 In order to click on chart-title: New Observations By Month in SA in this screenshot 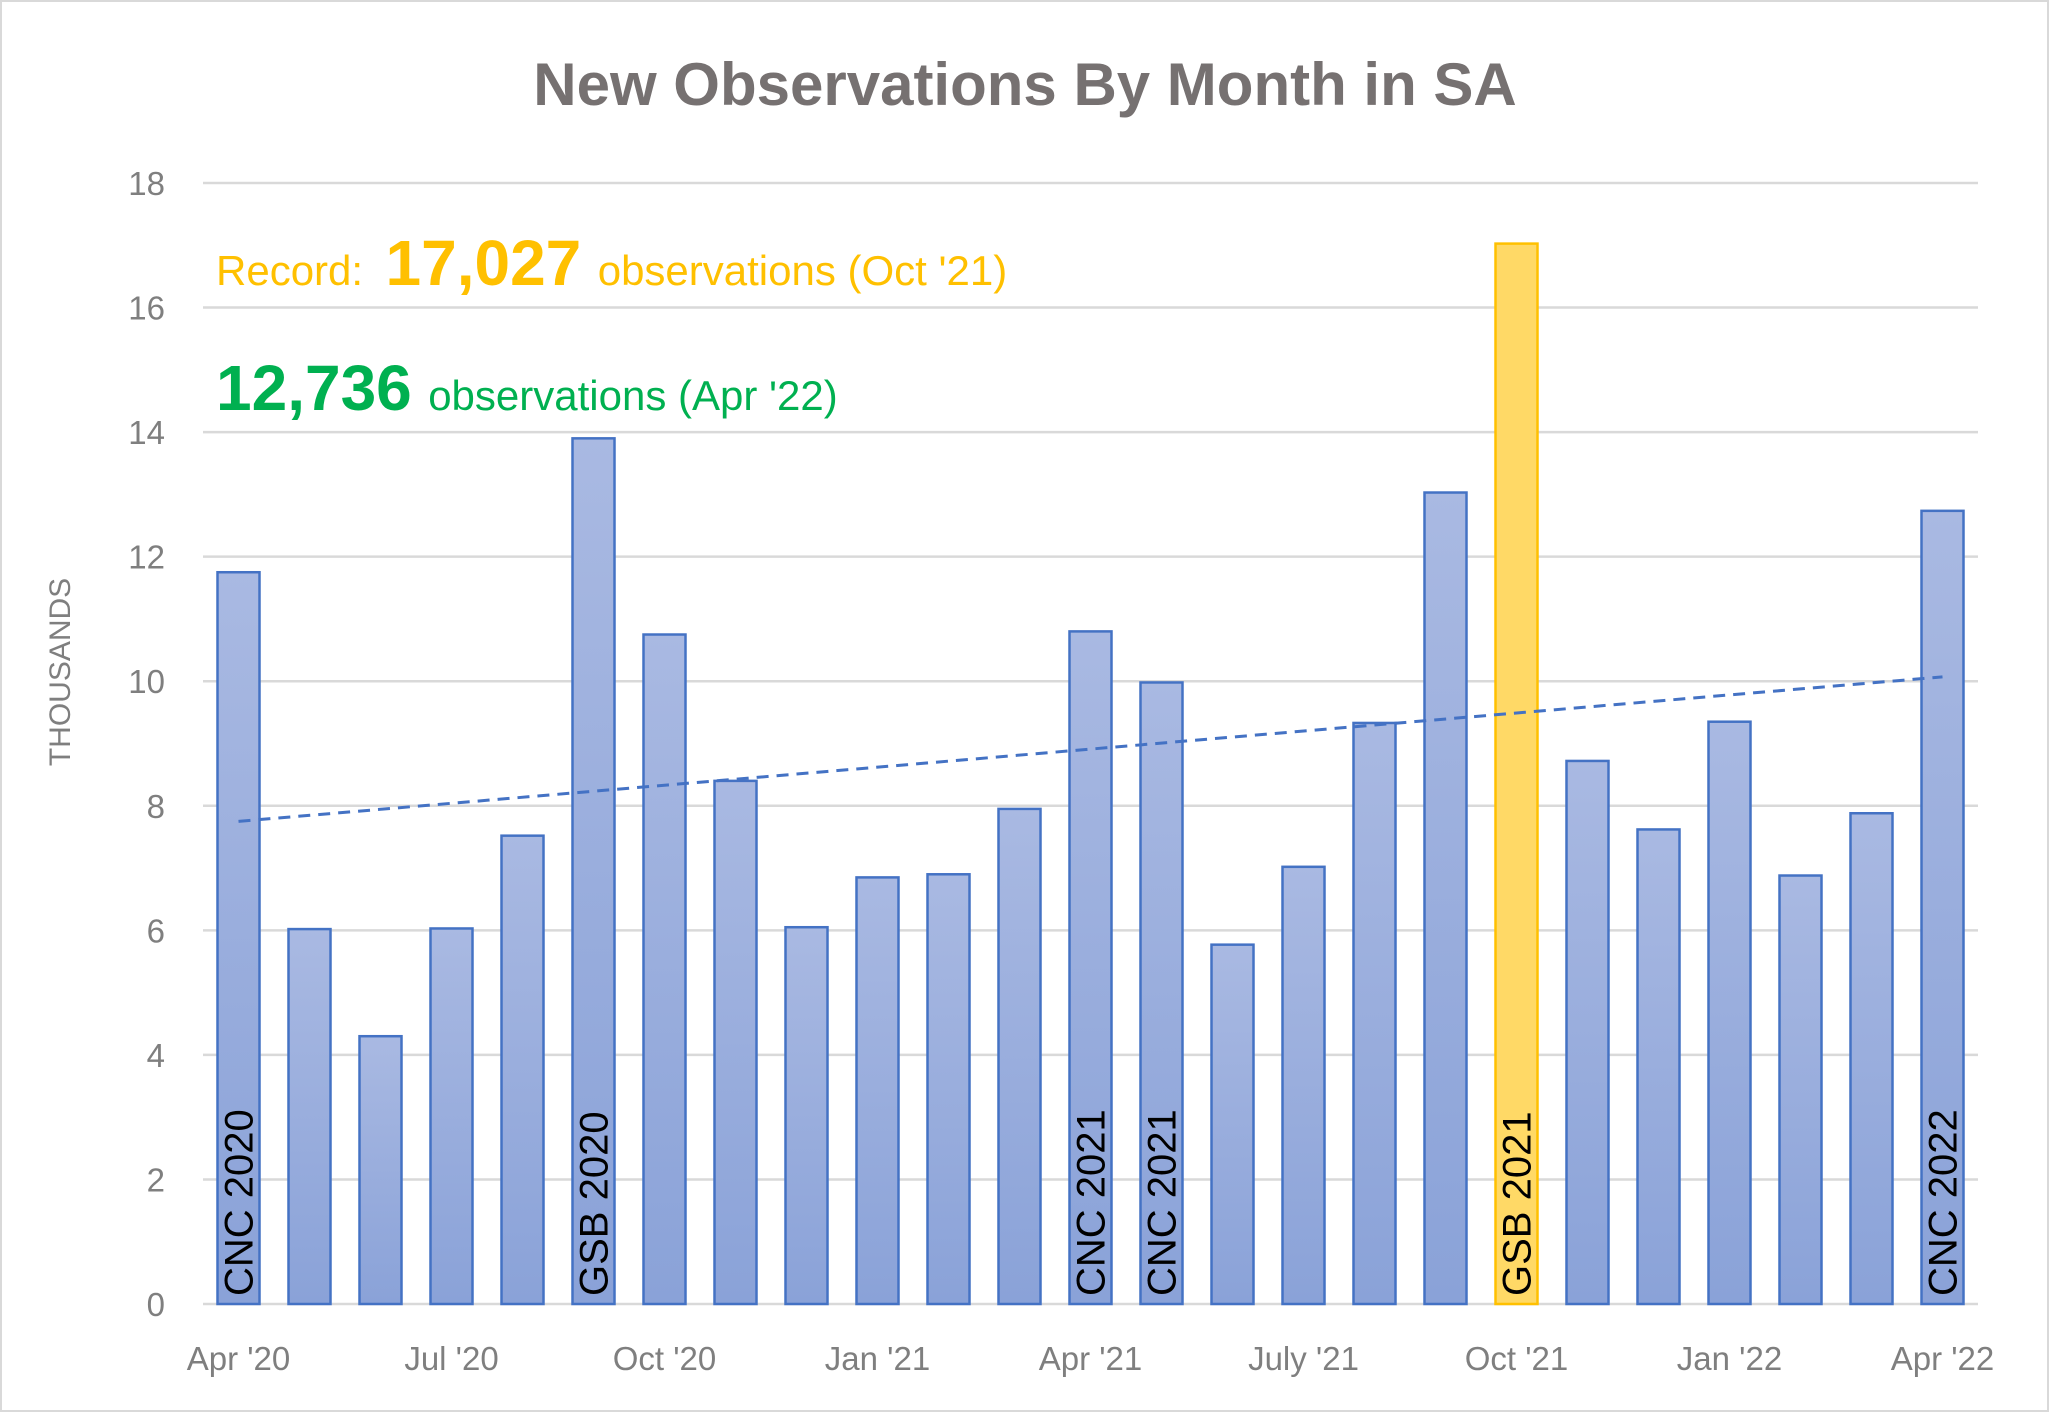, I will do `click(1024, 84)`.